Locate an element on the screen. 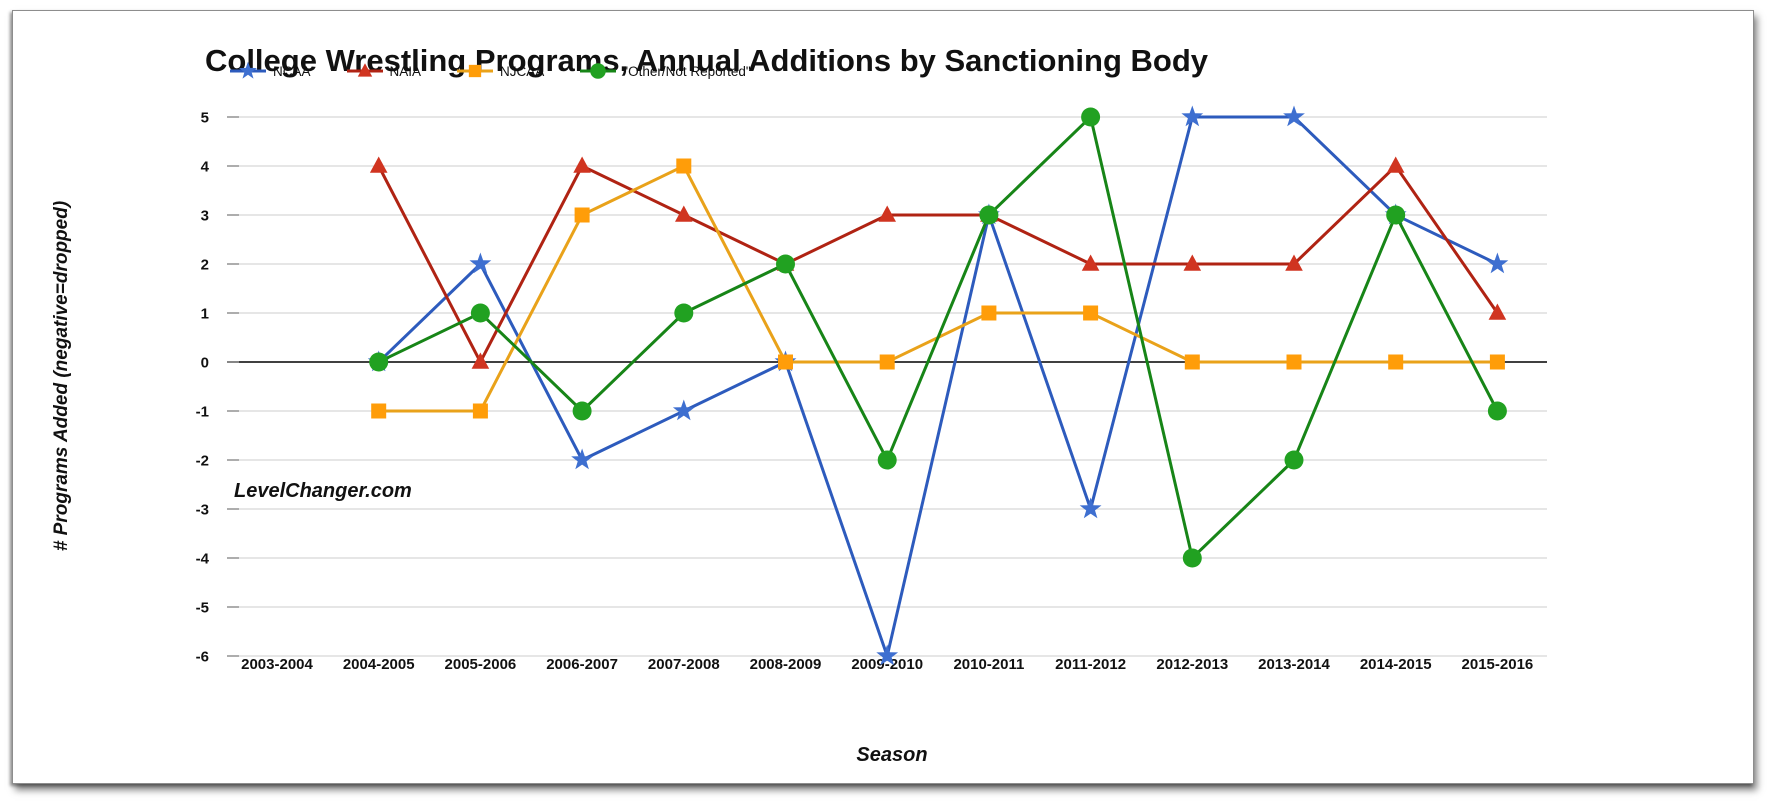 The image size is (1767, 803). njcaa-legend-marker-icon is located at coordinates (475, 71).